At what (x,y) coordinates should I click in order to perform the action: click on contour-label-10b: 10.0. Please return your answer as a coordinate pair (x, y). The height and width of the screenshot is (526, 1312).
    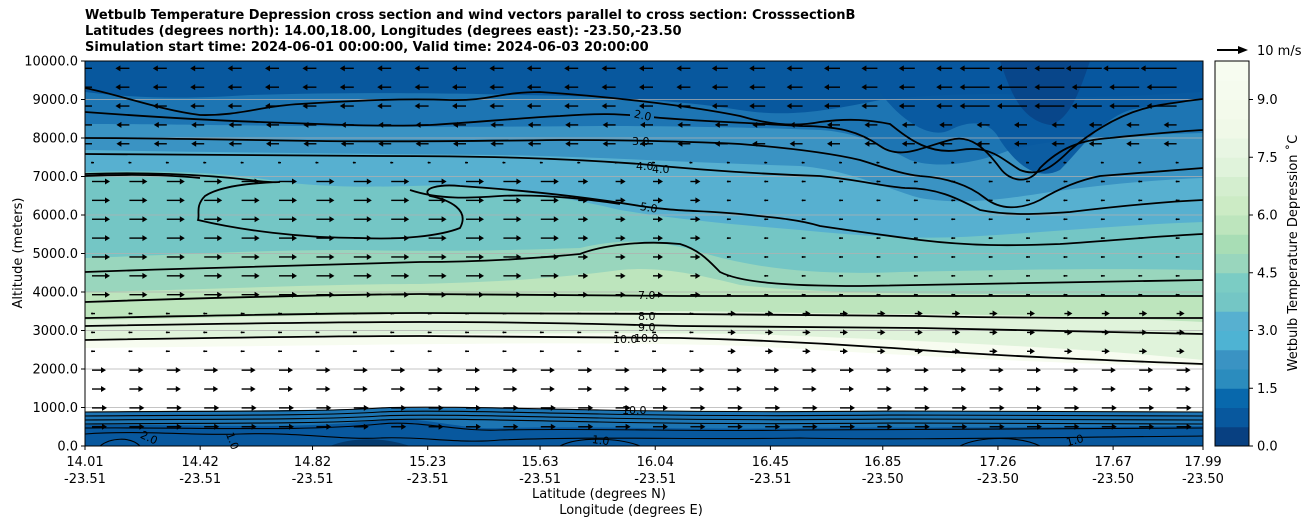
    Looking at the image, I should click on (646, 338).